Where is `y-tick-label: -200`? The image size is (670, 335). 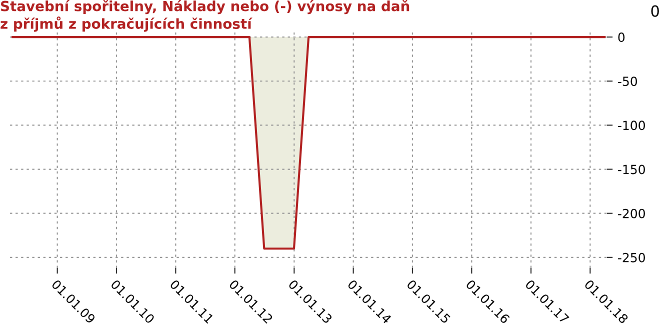 y-tick-label: -200 is located at coordinates (631, 213).